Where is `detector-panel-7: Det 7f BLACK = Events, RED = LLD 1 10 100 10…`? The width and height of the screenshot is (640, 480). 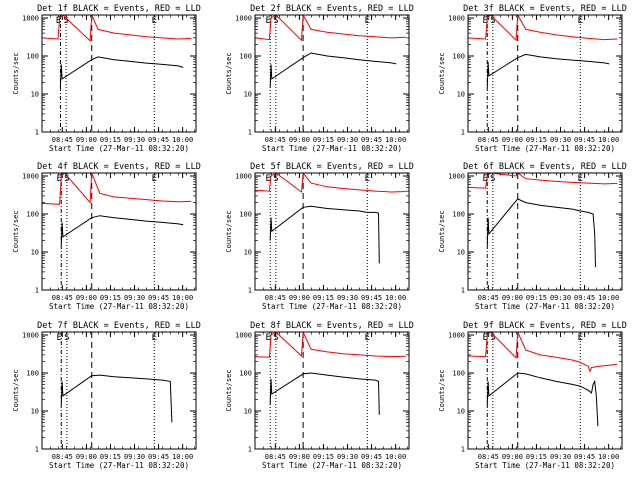 detector-panel-7: Det 7f BLACK = Events, RED = LLD 1 10 100 10… is located at coordinates (106, 395).